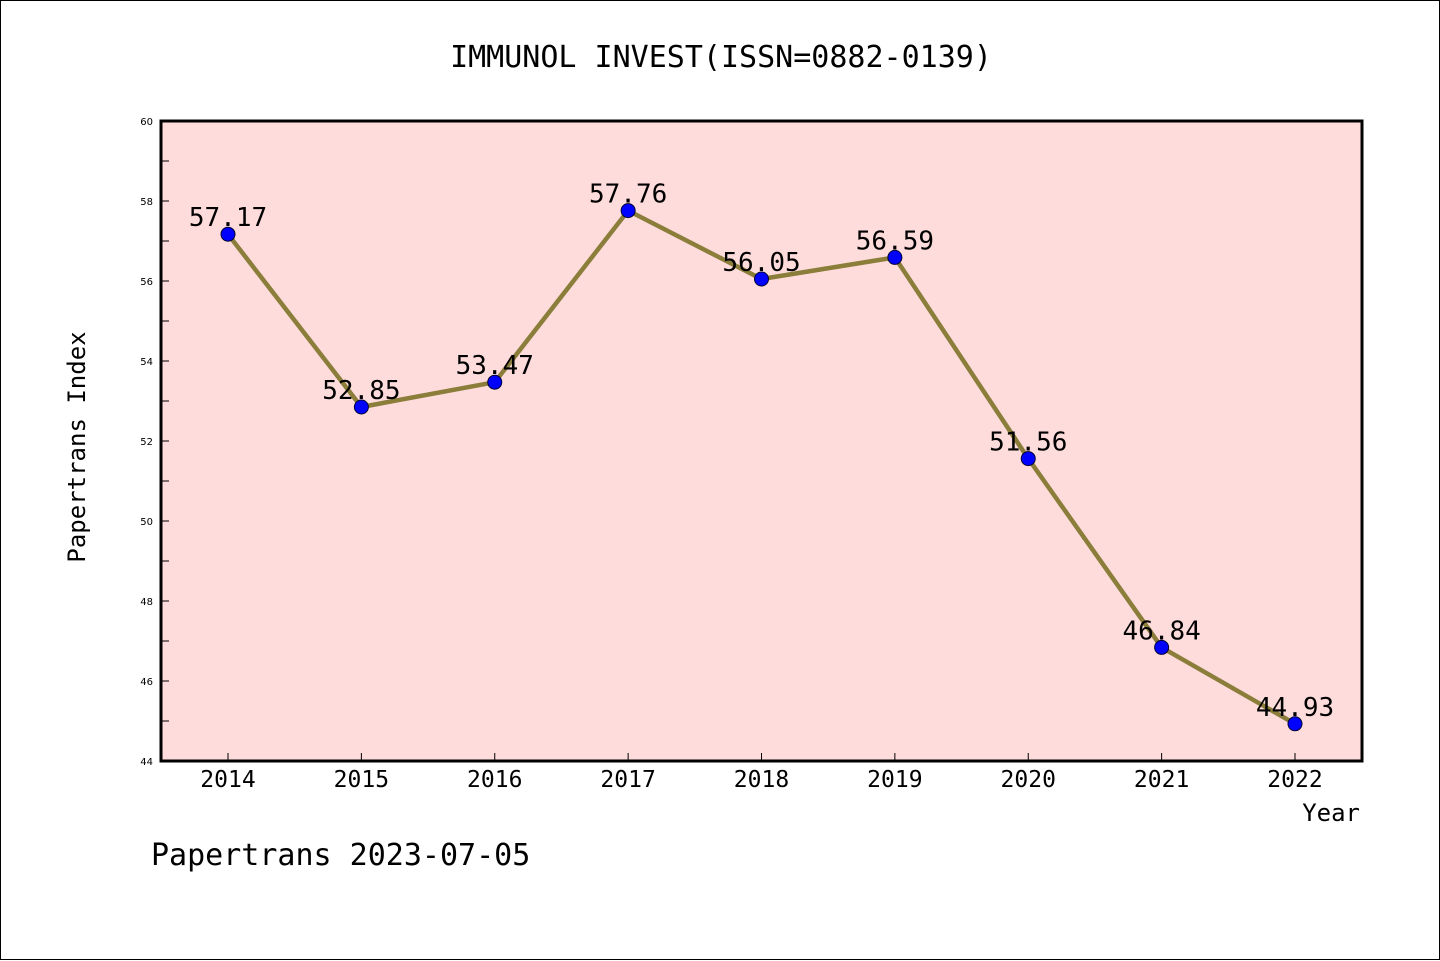  I want to click on footer-source-date: Papertrans 2023-07-05, so click(340, 855).